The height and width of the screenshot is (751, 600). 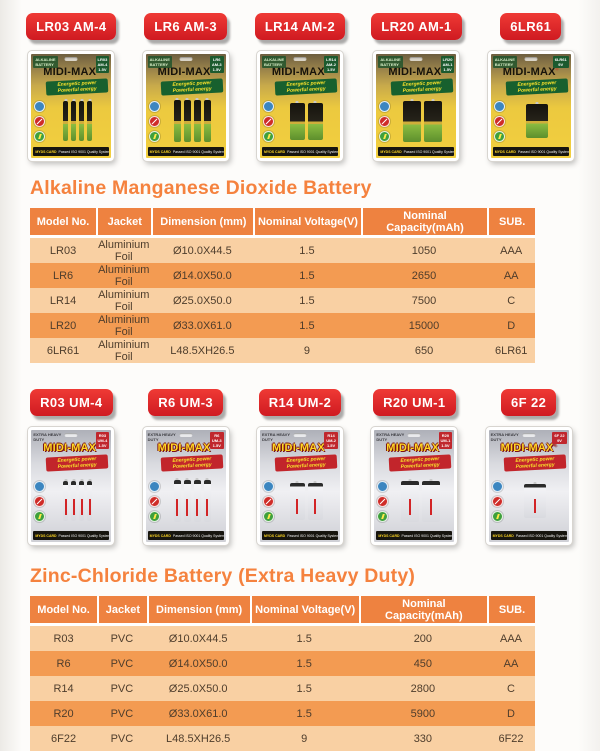 I want to click on table-cell: LR6, so click(x=63, y=275).